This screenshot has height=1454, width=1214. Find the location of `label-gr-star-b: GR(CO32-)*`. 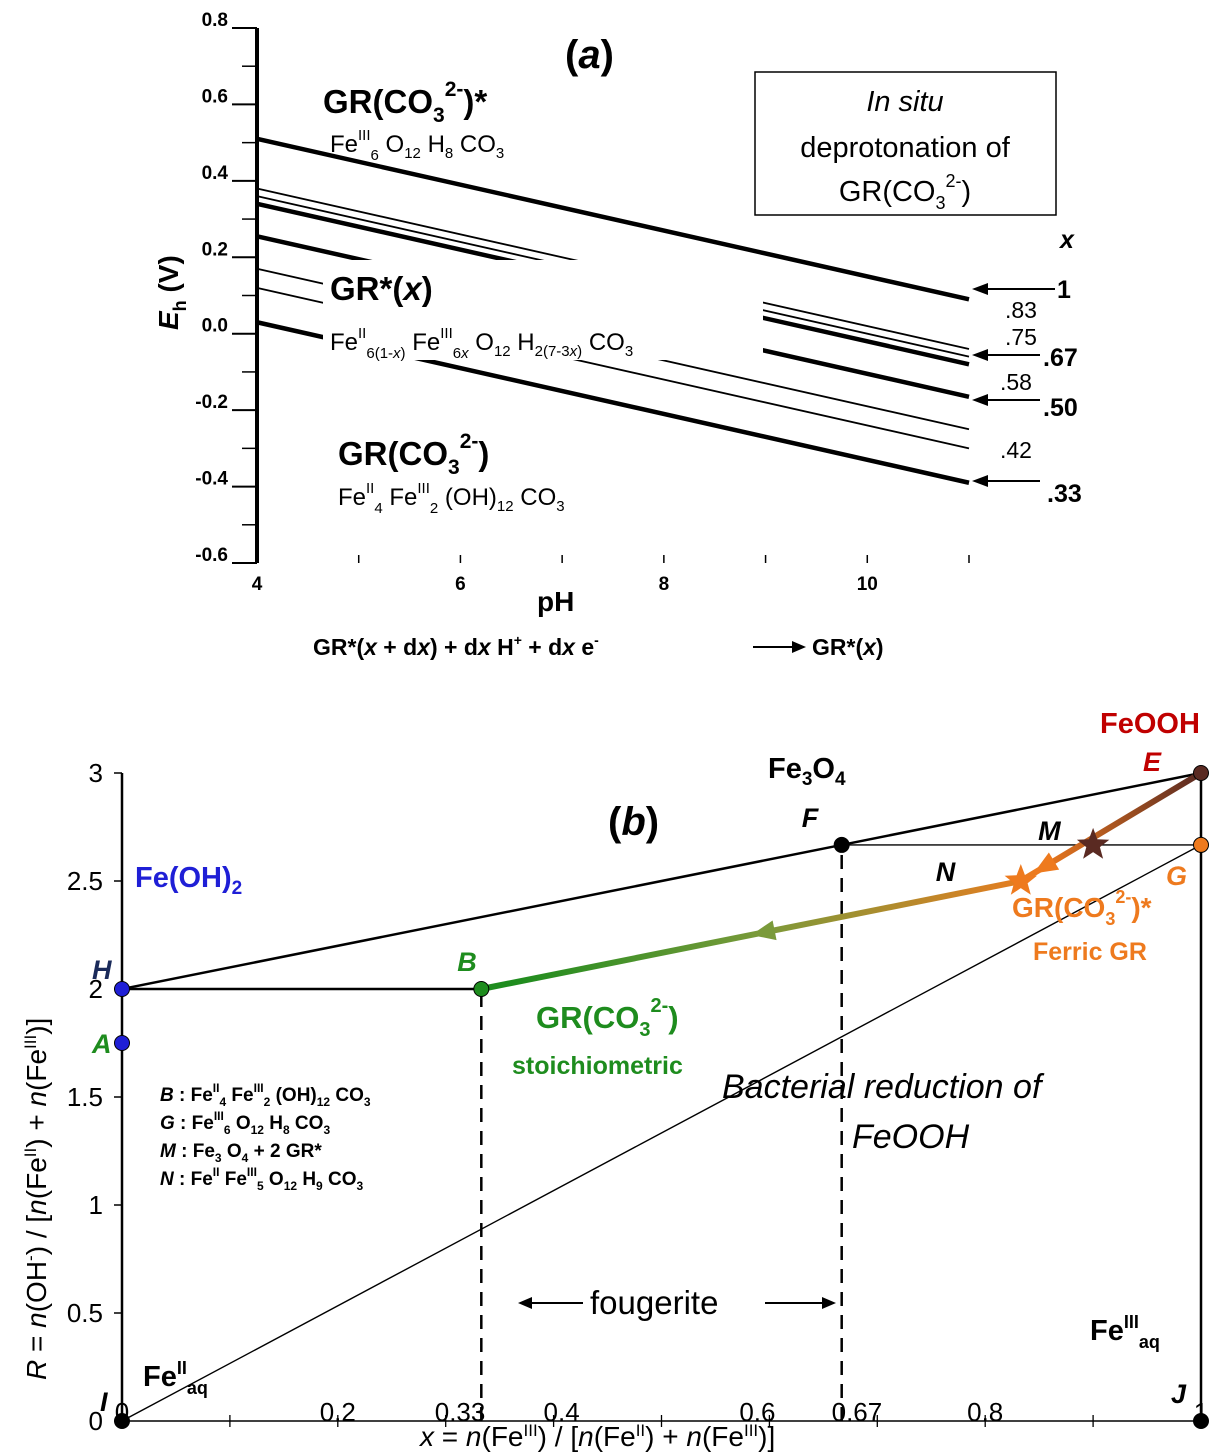

label-gr-star-b: GR(CO32-)* is located at coordinates (1082, 908).